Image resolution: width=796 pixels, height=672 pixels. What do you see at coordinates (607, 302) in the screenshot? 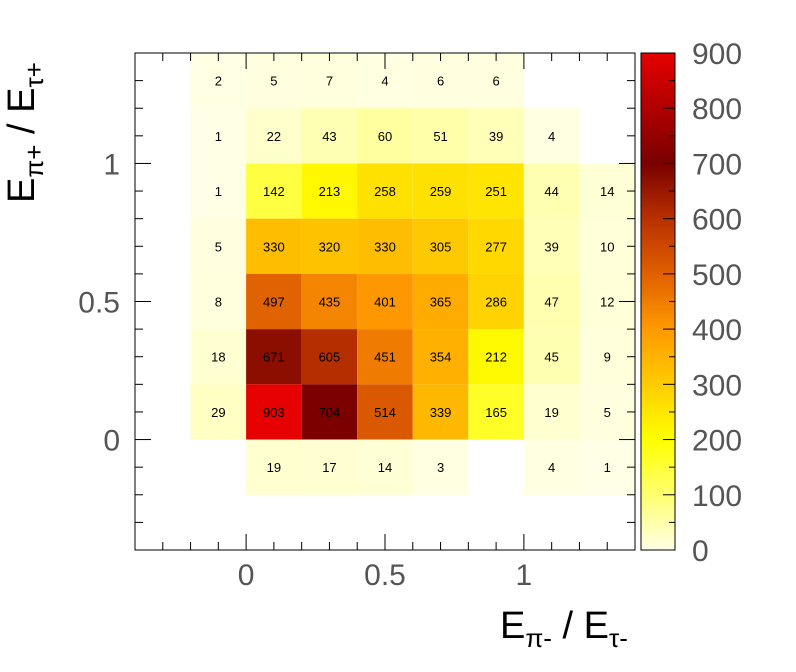
I see `cell-value-label: 12` at bounding box center [607, 302].